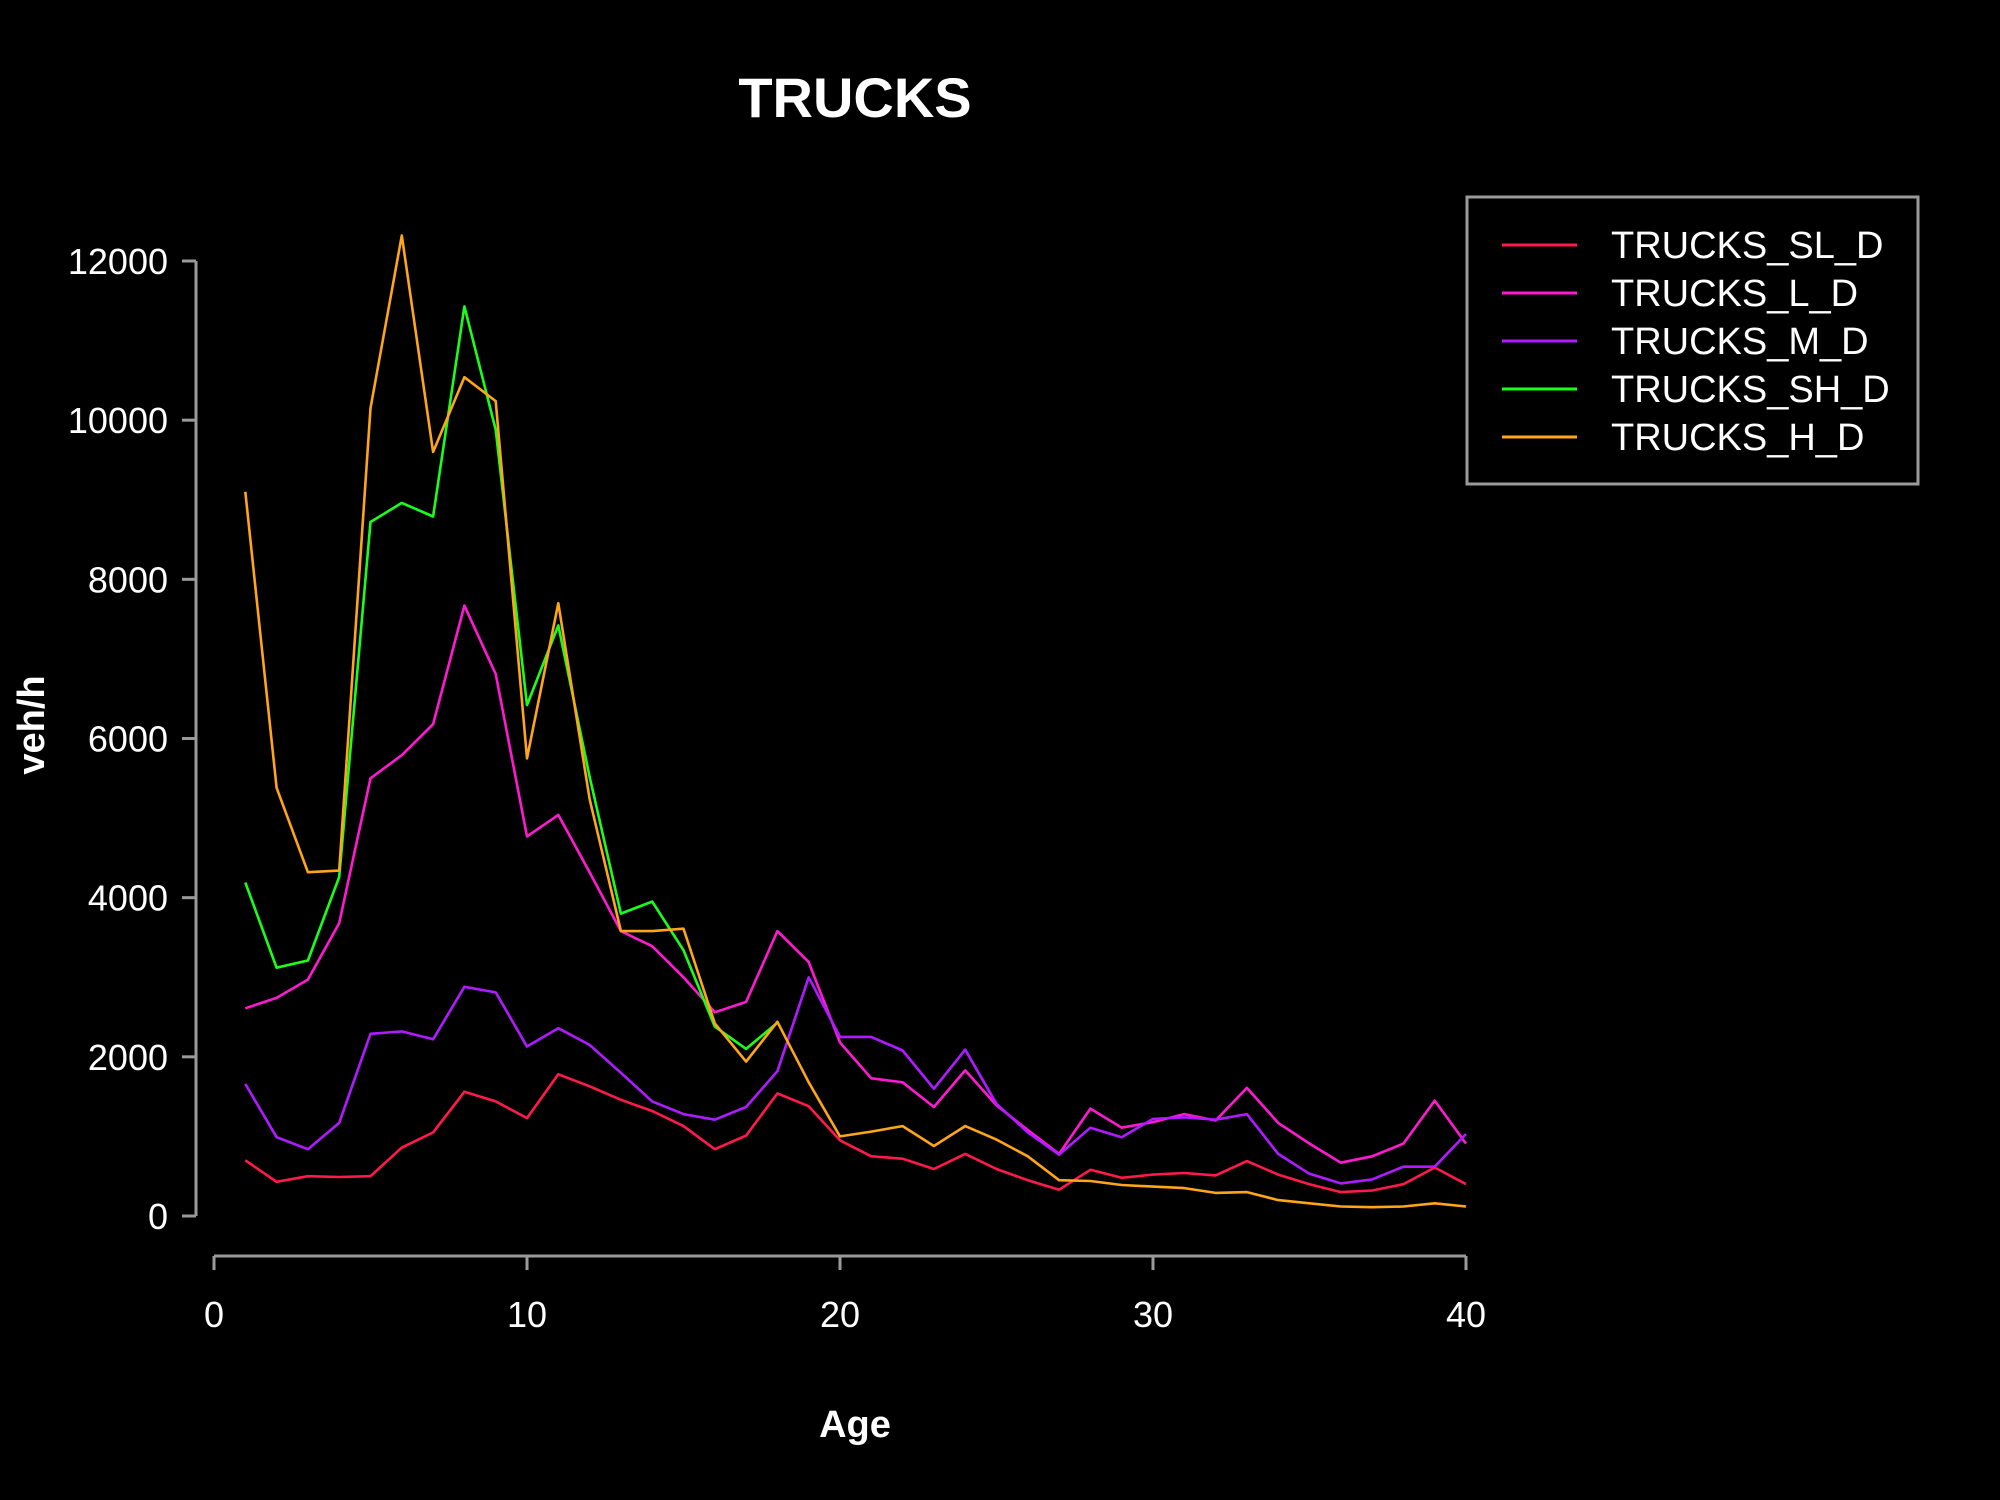 The image size is (2000, 1500). I want to click on x-tick-label: 30, so click(1153, 1314).